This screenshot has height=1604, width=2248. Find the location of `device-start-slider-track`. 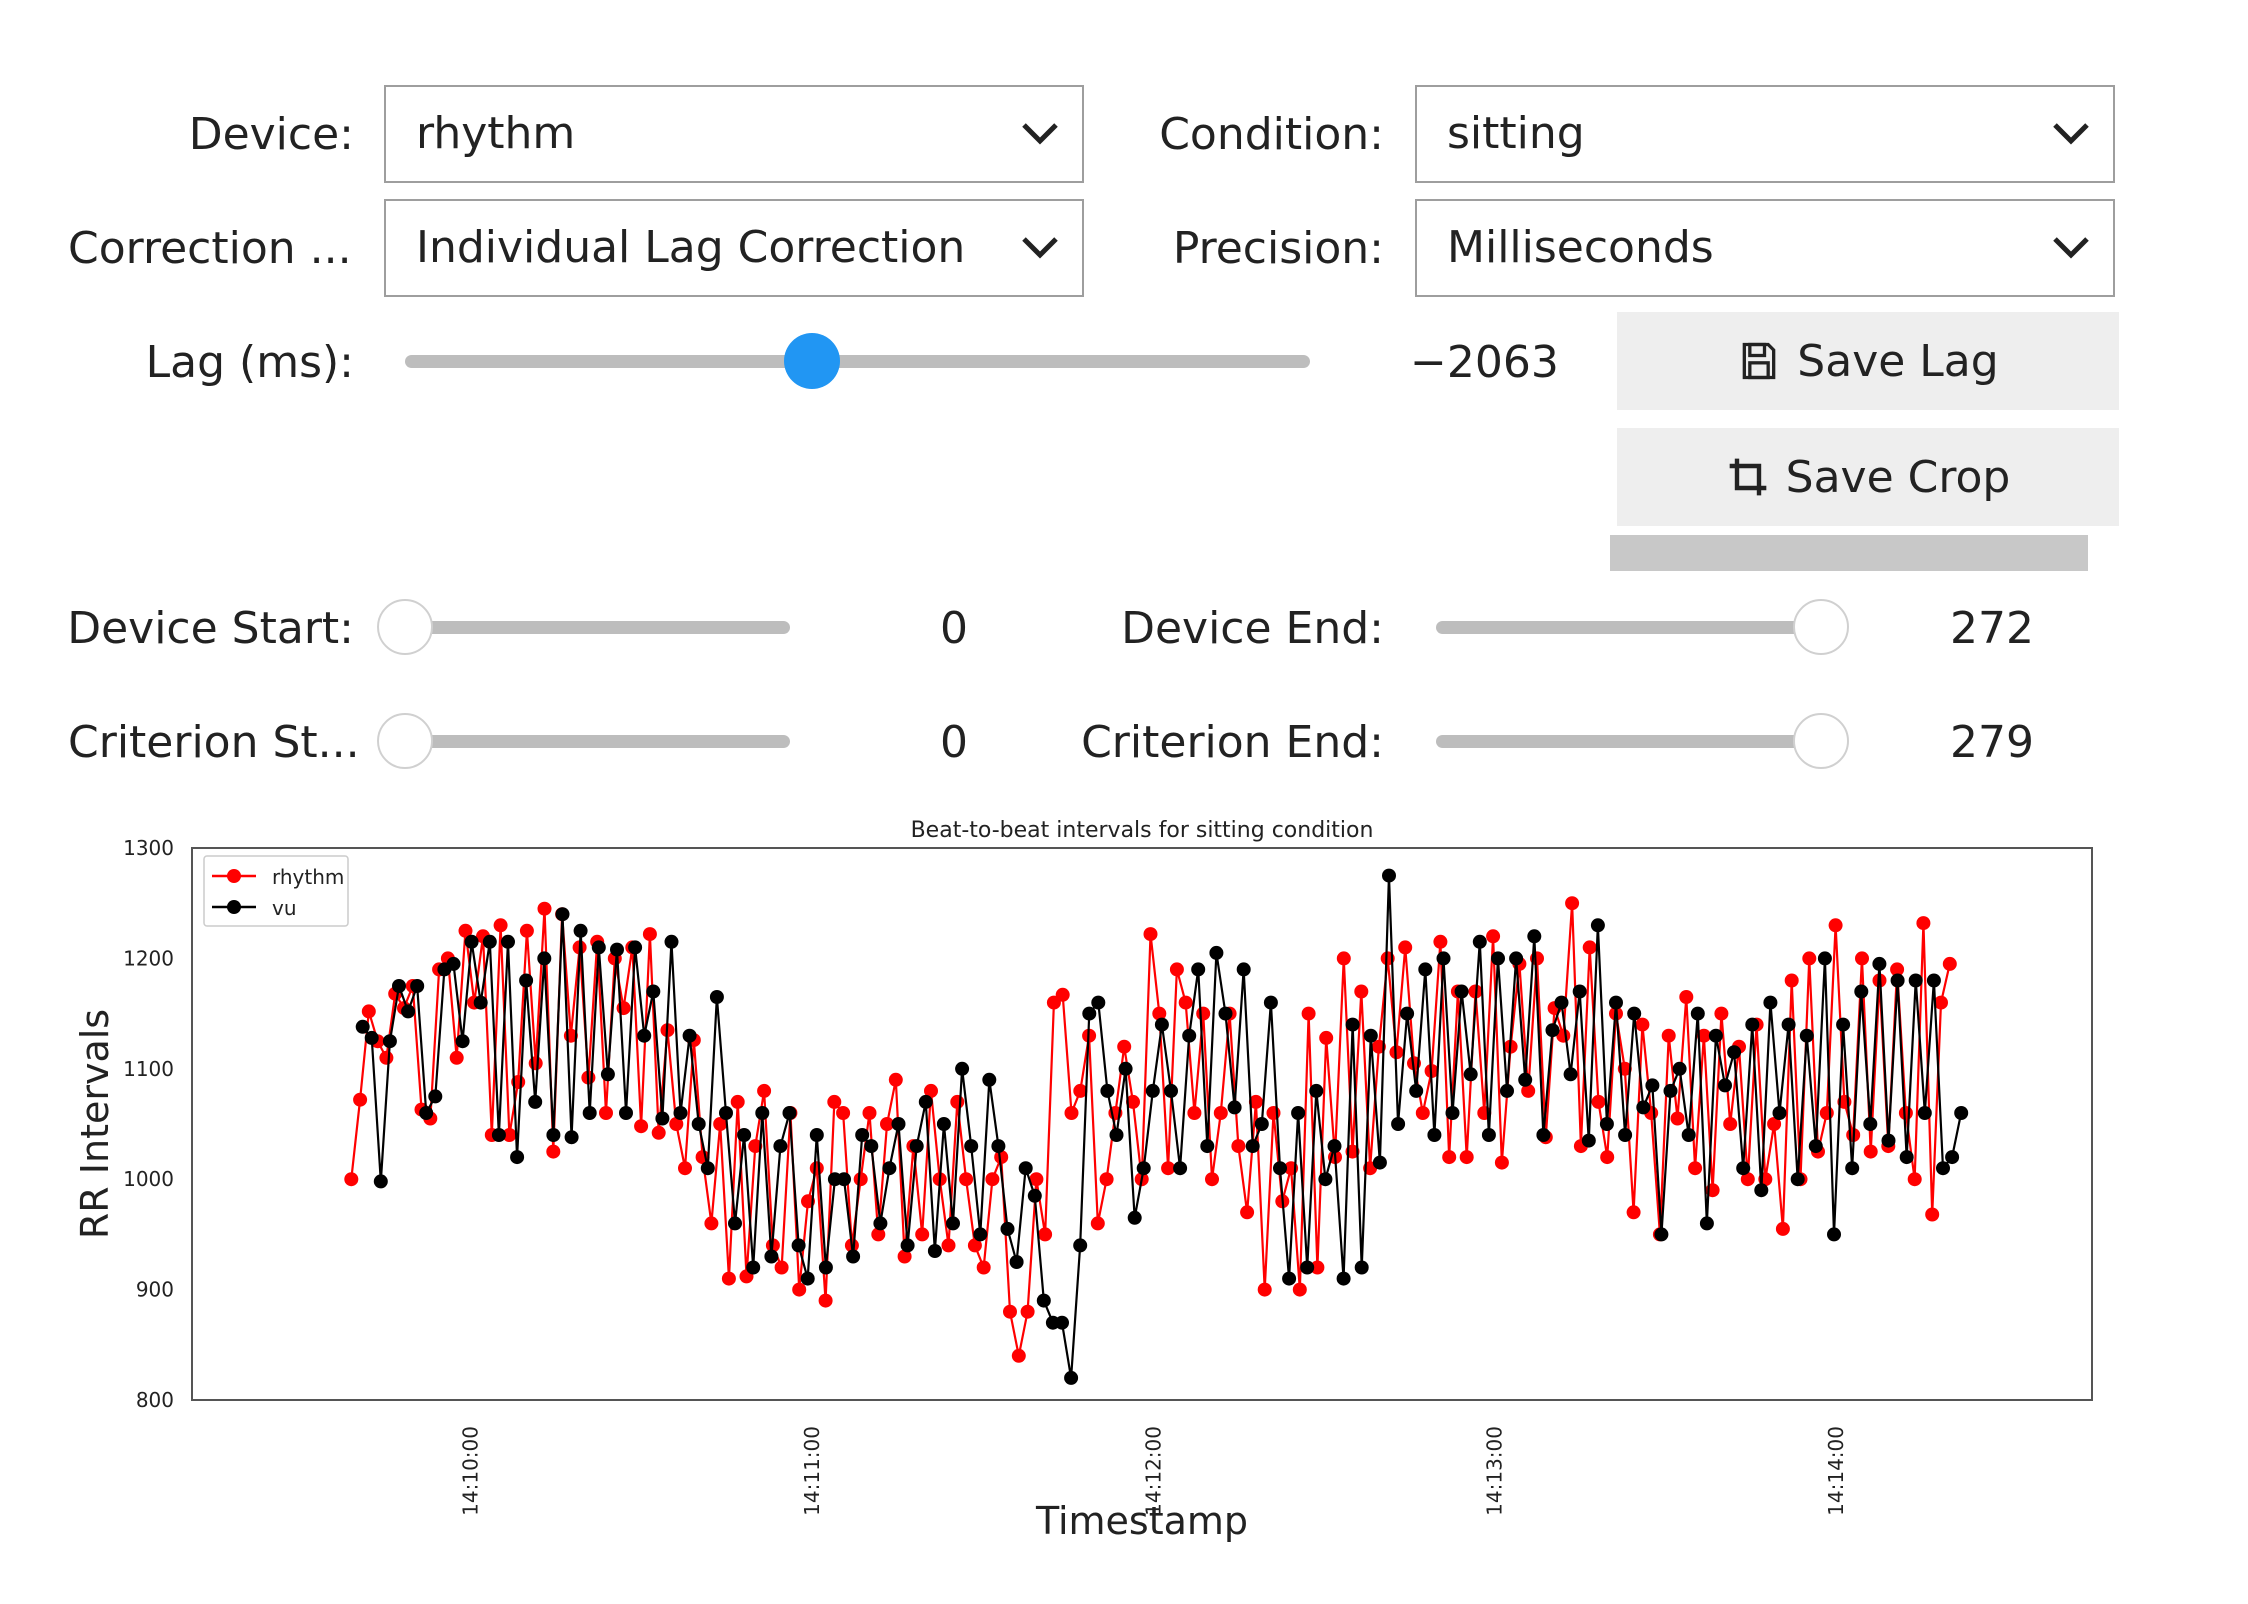

device-start-slider-track is located at coordinates (597, 627).